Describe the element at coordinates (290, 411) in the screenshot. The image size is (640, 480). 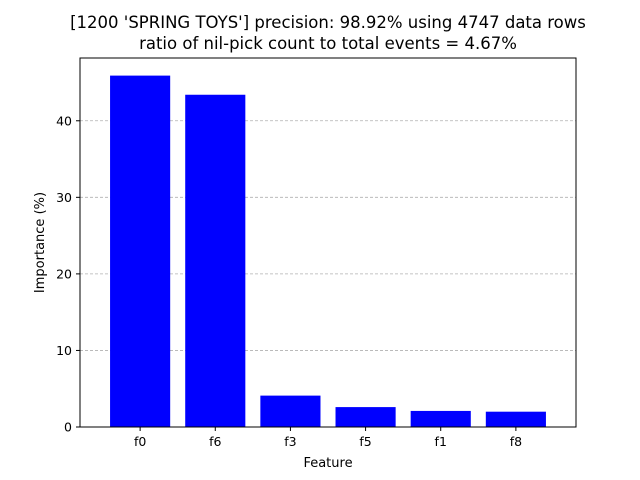
I see `bar-f3` at that location.